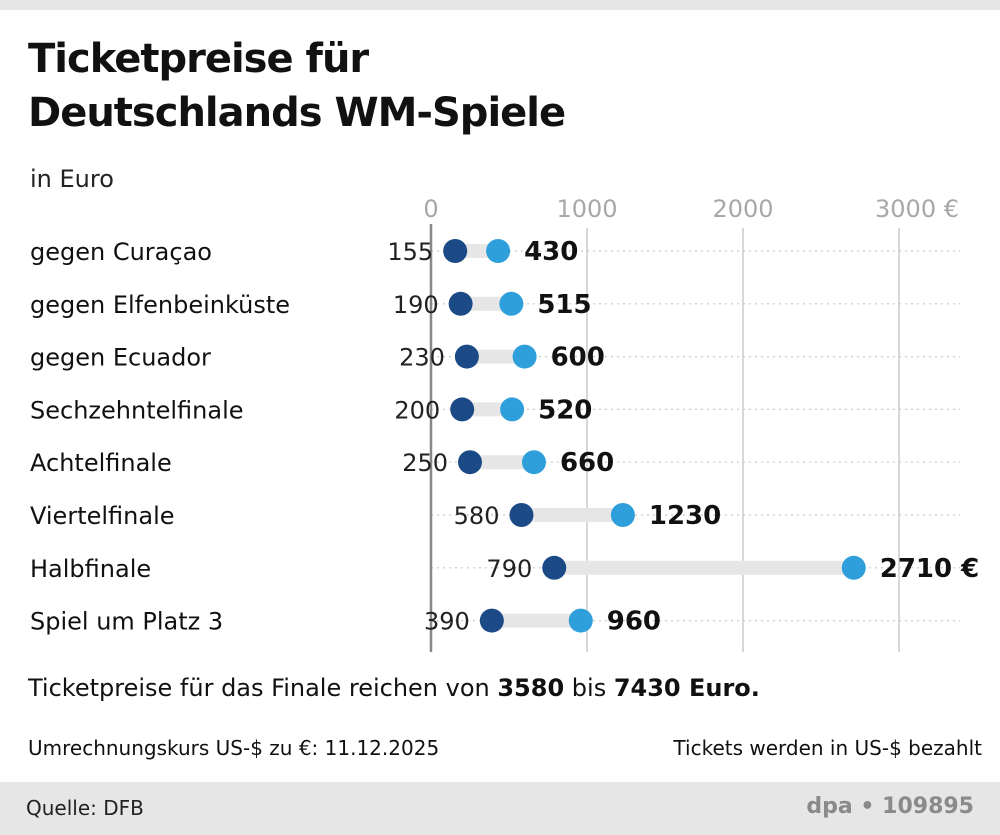 The height and width of the screenshot is (835, 1000). What do you see at coordinates (917, 209) in the screenshot?
I see `tick-label: 3000 €` at bounding box center [917, 209].